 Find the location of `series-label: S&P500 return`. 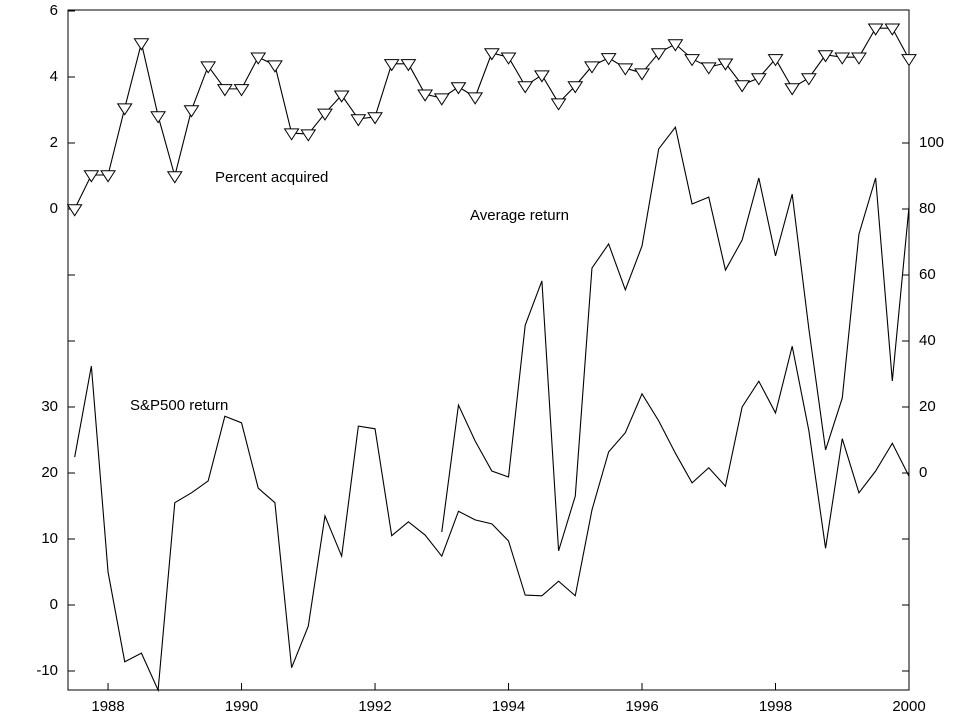

series-label: S&P500 return is located at coordinates (179, 405).